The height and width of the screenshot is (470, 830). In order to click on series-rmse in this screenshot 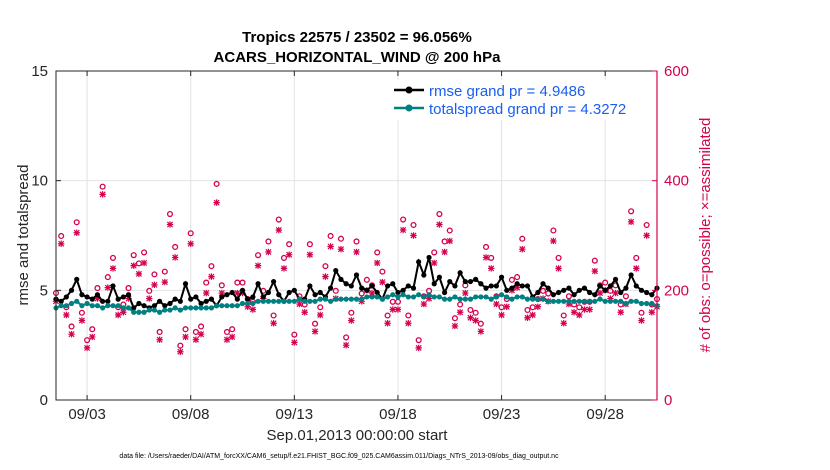, I will do `click(356, 282)`.